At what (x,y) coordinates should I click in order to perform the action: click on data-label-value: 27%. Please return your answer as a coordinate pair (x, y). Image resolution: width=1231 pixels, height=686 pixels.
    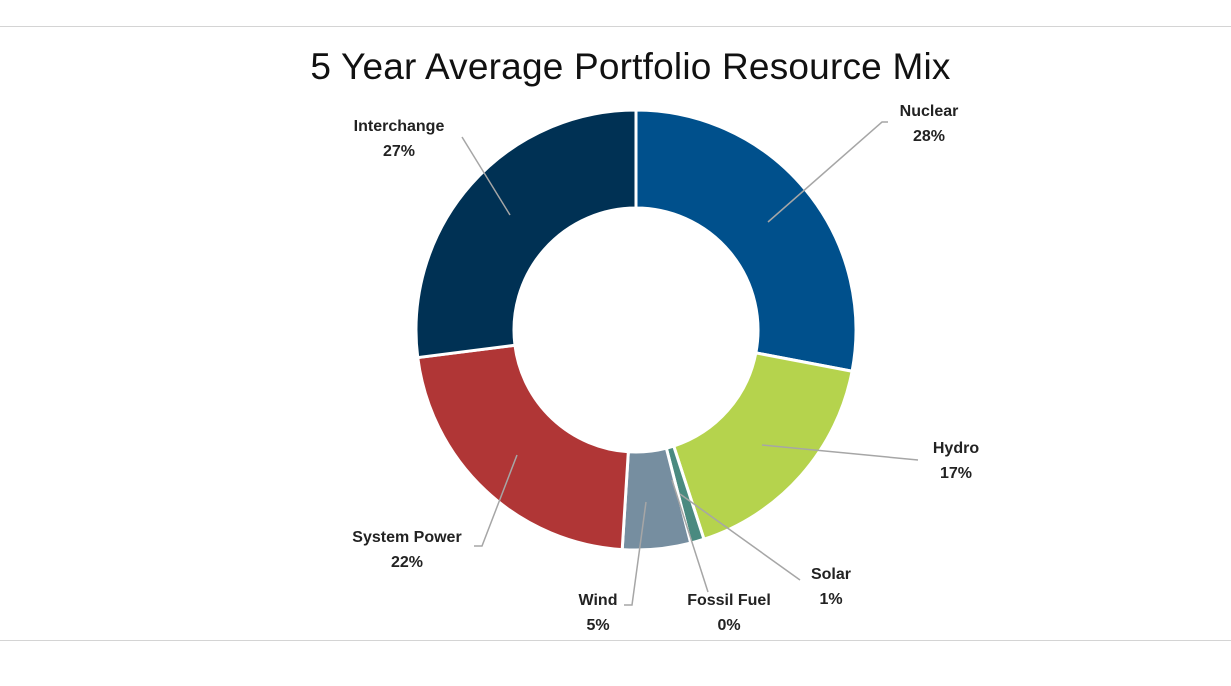
    Looking at the image, I should click on (399, 151).